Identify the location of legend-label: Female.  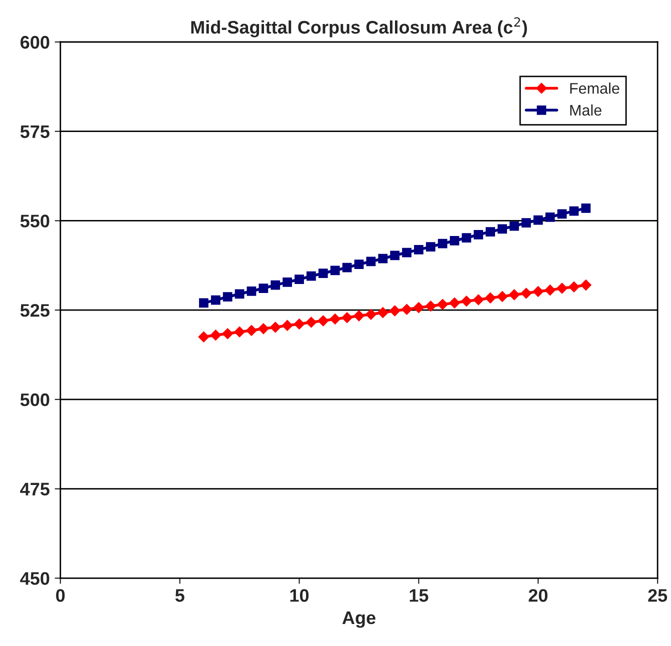
(595, 88).